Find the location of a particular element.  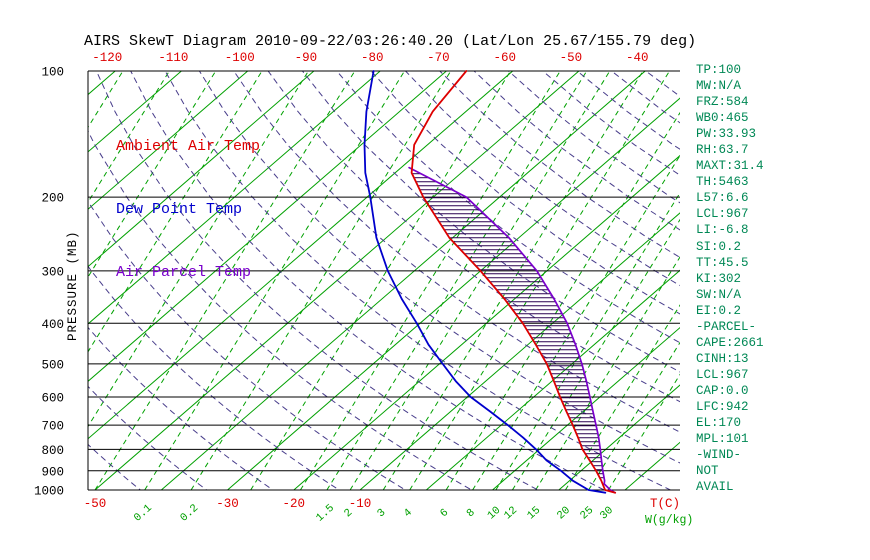

pressure-tick-label: 1000 is located at coordinates (49, 492).